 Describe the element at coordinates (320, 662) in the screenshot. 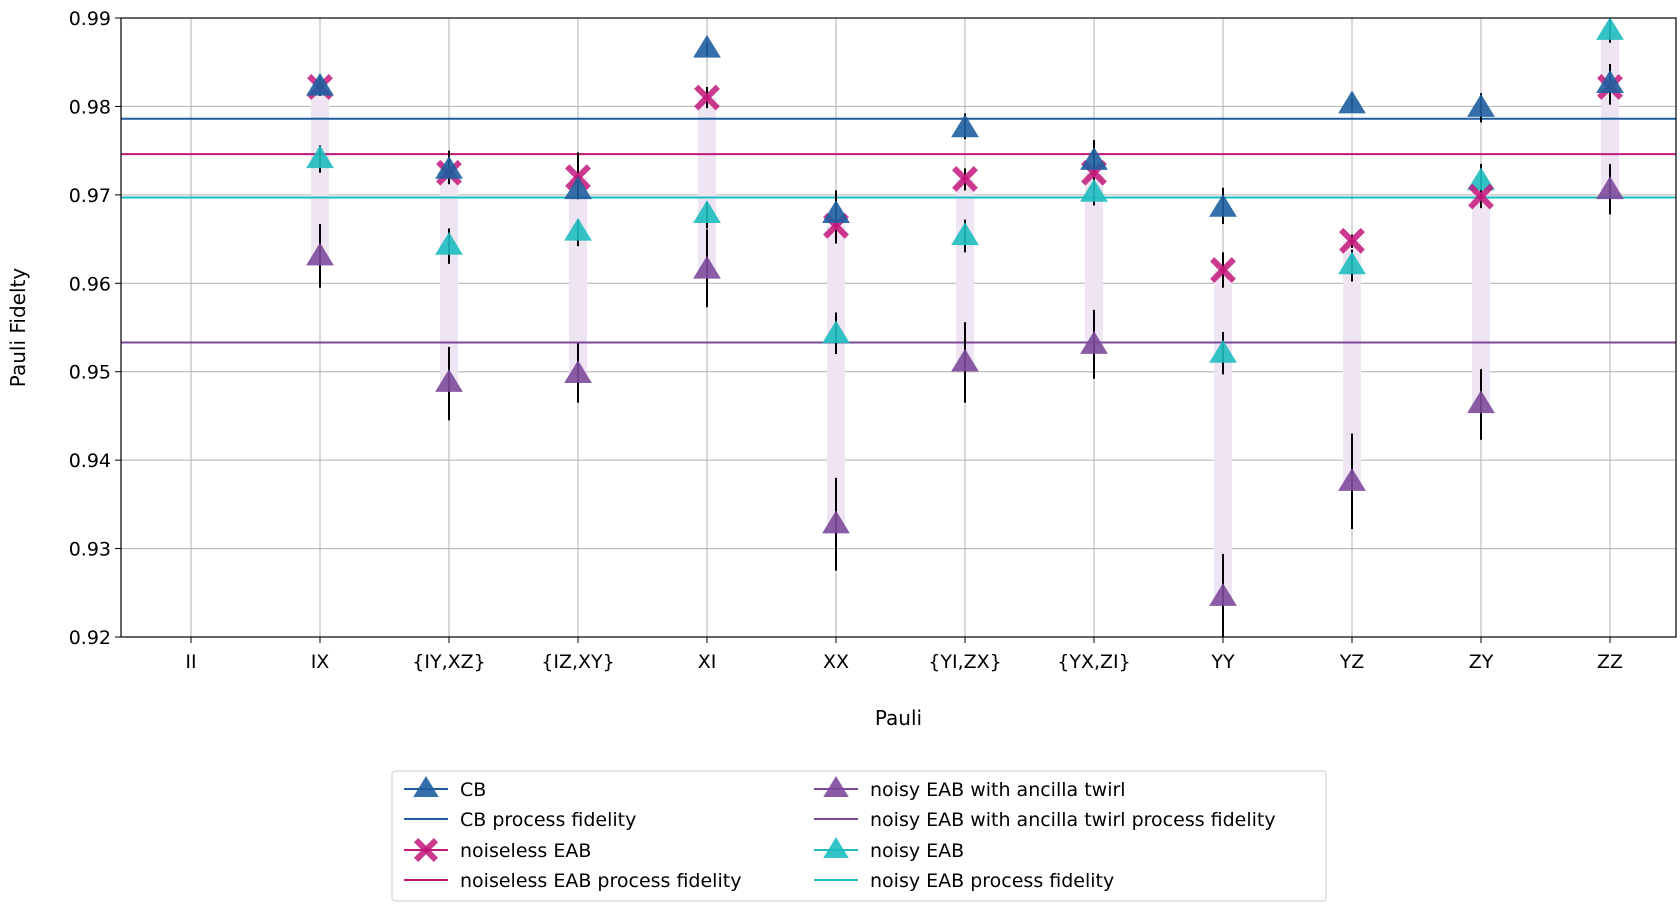

I see `x-tick-label: IX` at that location.